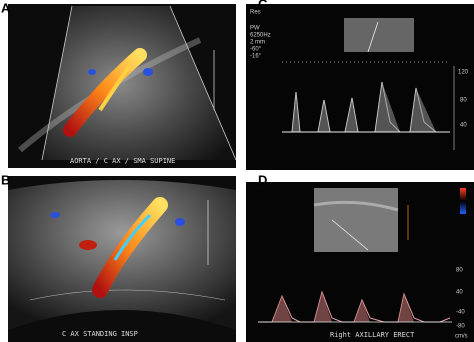 The width and height of the screenshot is (474, 342). I want to click on setting-text: Res, so click(255, 13).